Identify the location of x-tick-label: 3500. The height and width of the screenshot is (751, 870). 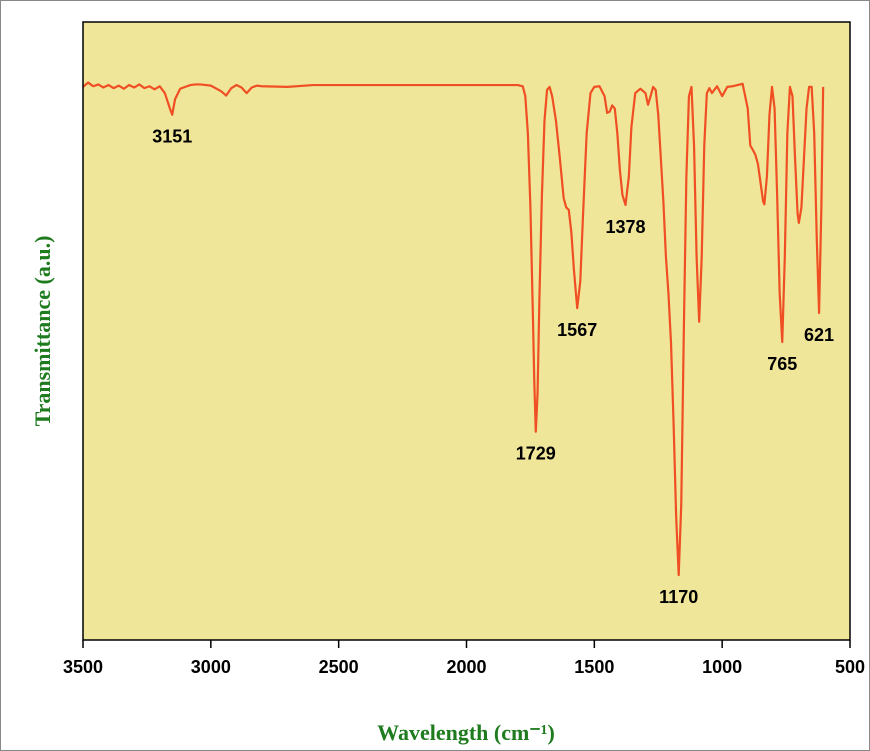
(83, 667).